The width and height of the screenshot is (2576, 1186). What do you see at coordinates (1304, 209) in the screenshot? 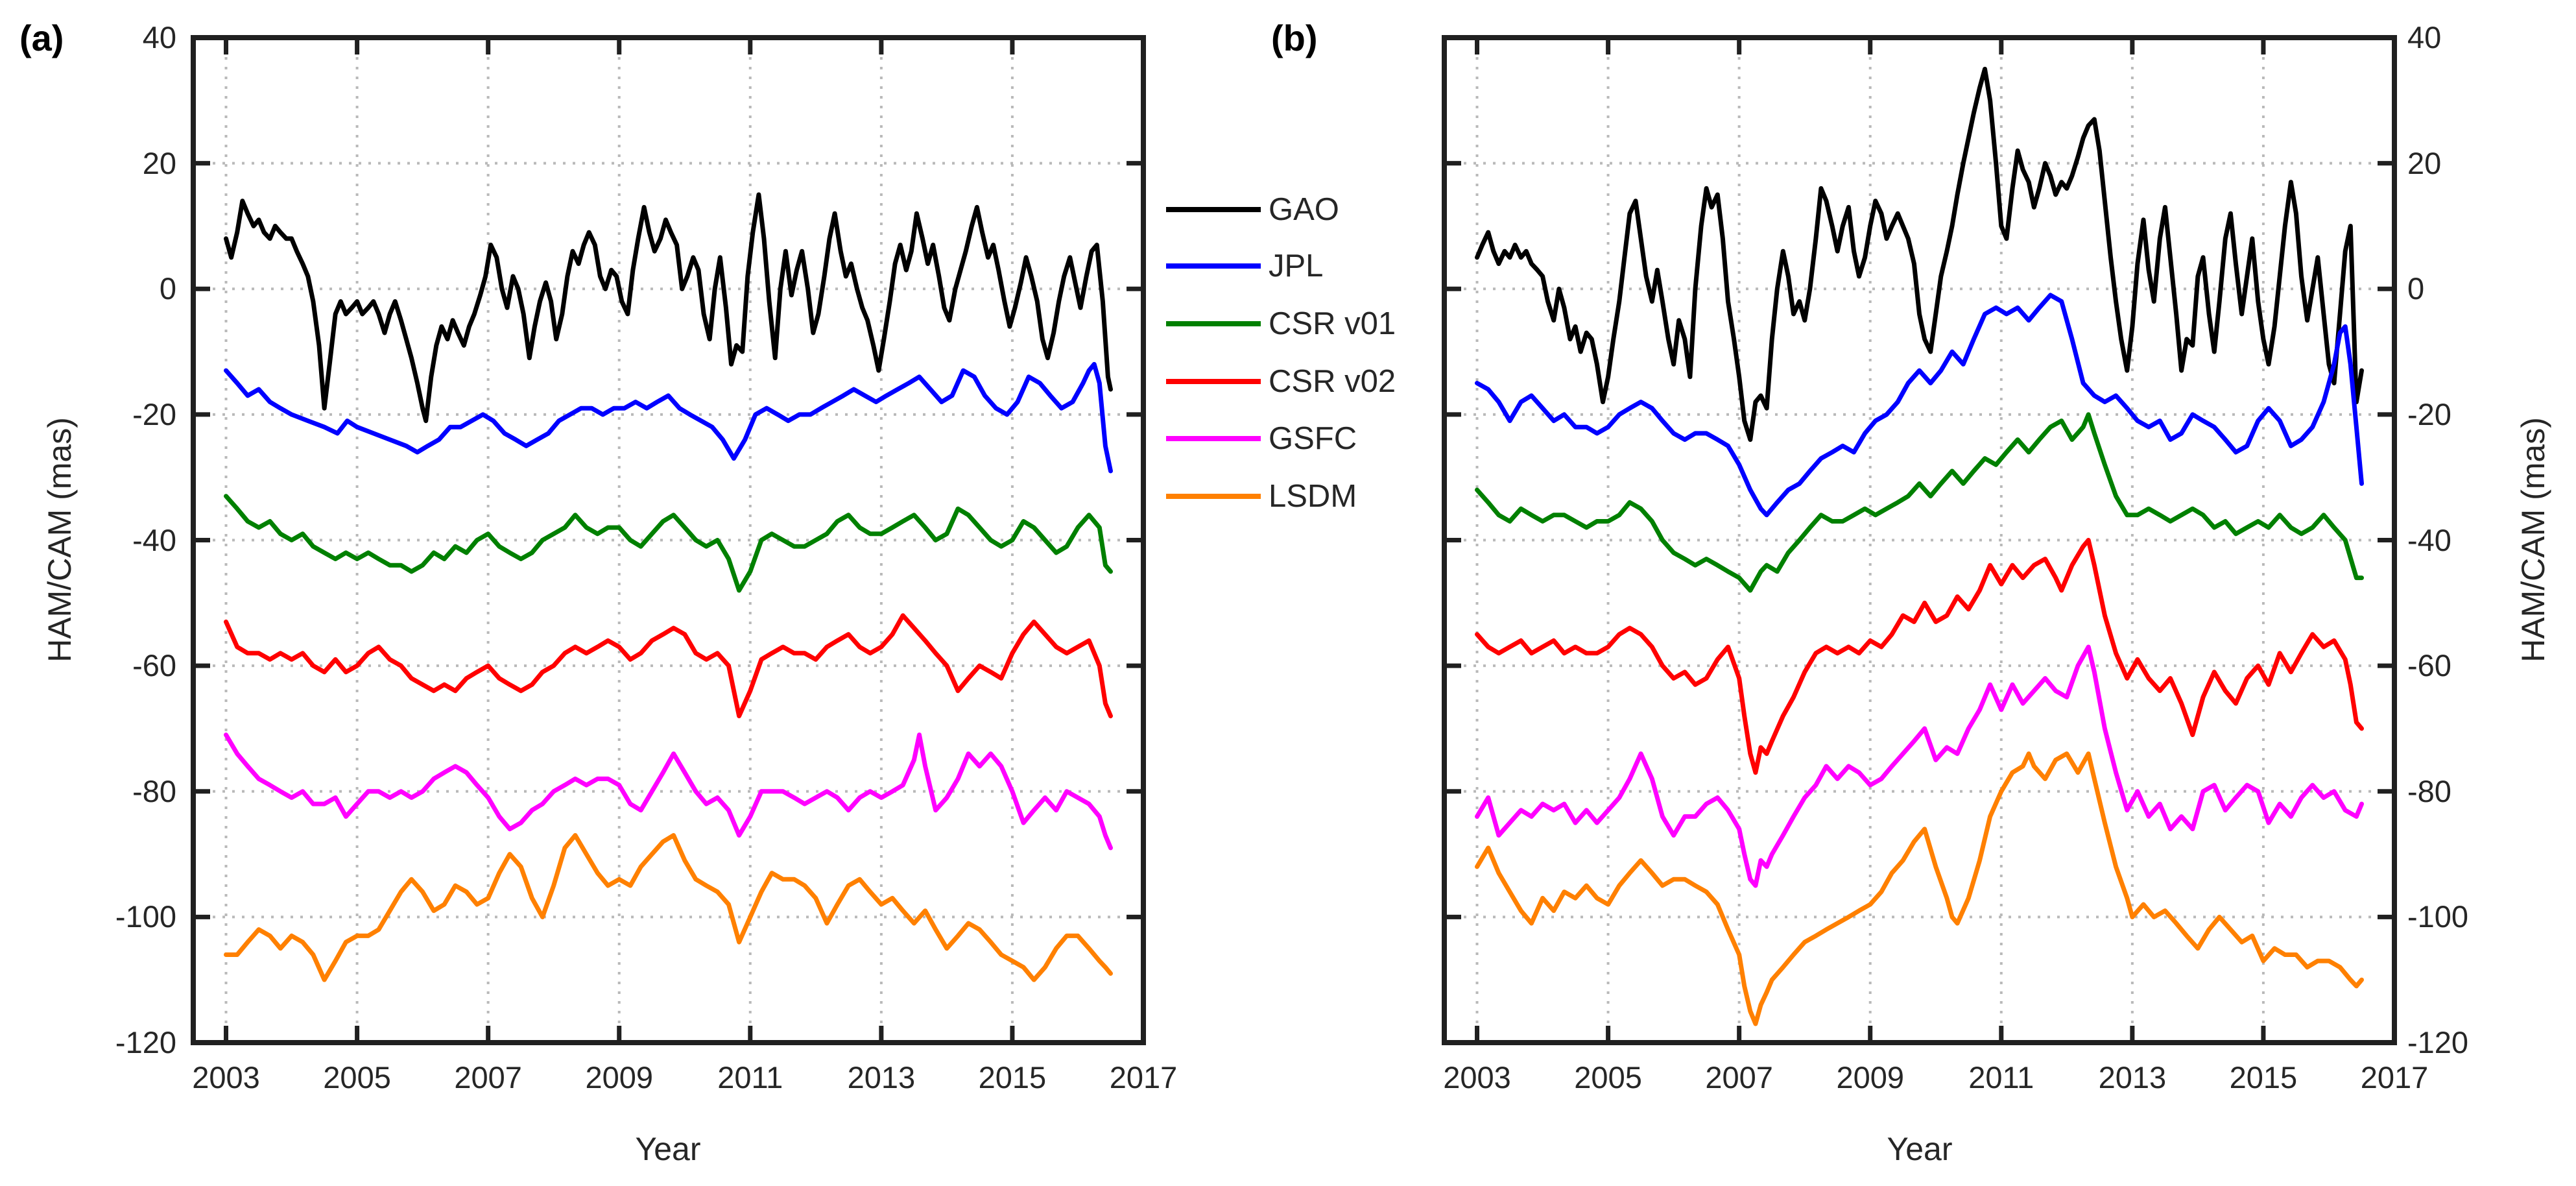
I see `legend-item-label: GAO` at bounding box center [1304, 209].